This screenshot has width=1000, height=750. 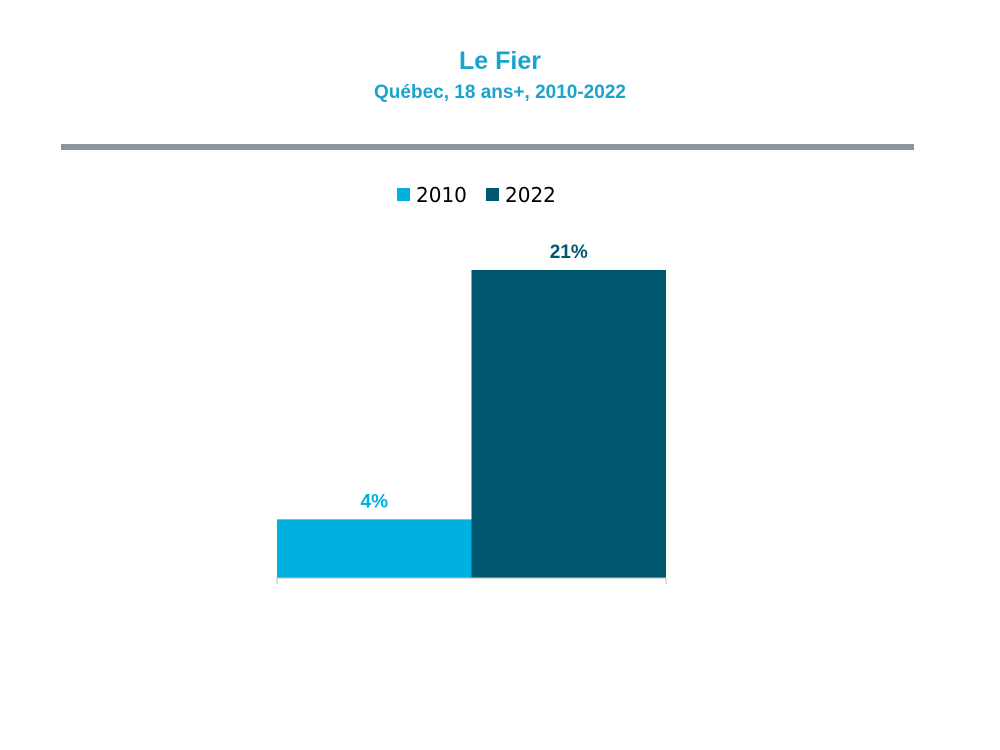 What do you see at coordinates (569, 252) in the screenshot?
I see `data-label-2022: 21%` at bounding box center [569, 252].